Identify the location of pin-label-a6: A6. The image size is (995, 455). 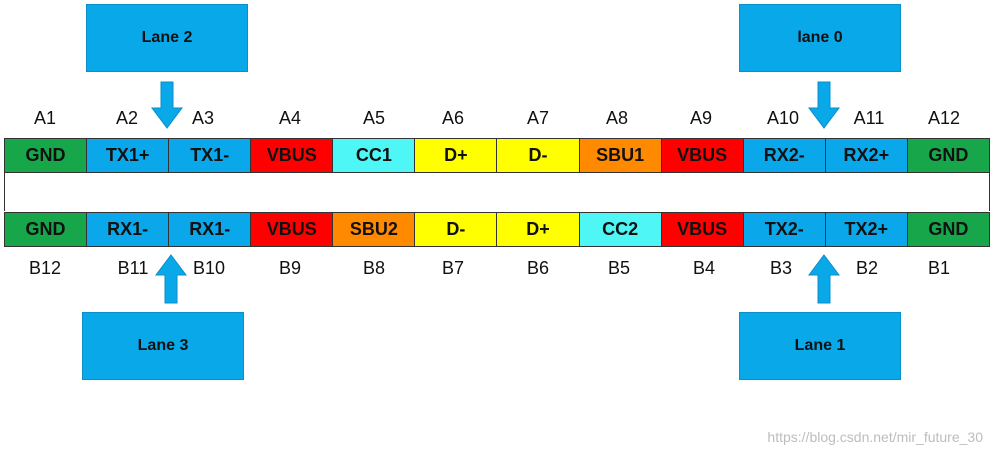
(453, 118).